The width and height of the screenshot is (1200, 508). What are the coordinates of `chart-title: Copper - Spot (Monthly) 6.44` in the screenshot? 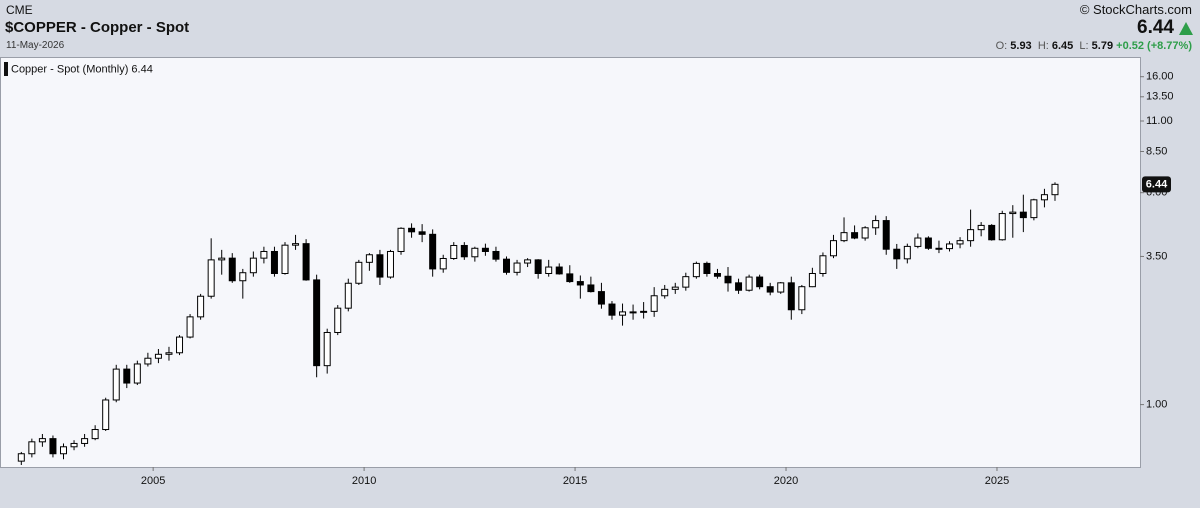 It's located at (82, 69).